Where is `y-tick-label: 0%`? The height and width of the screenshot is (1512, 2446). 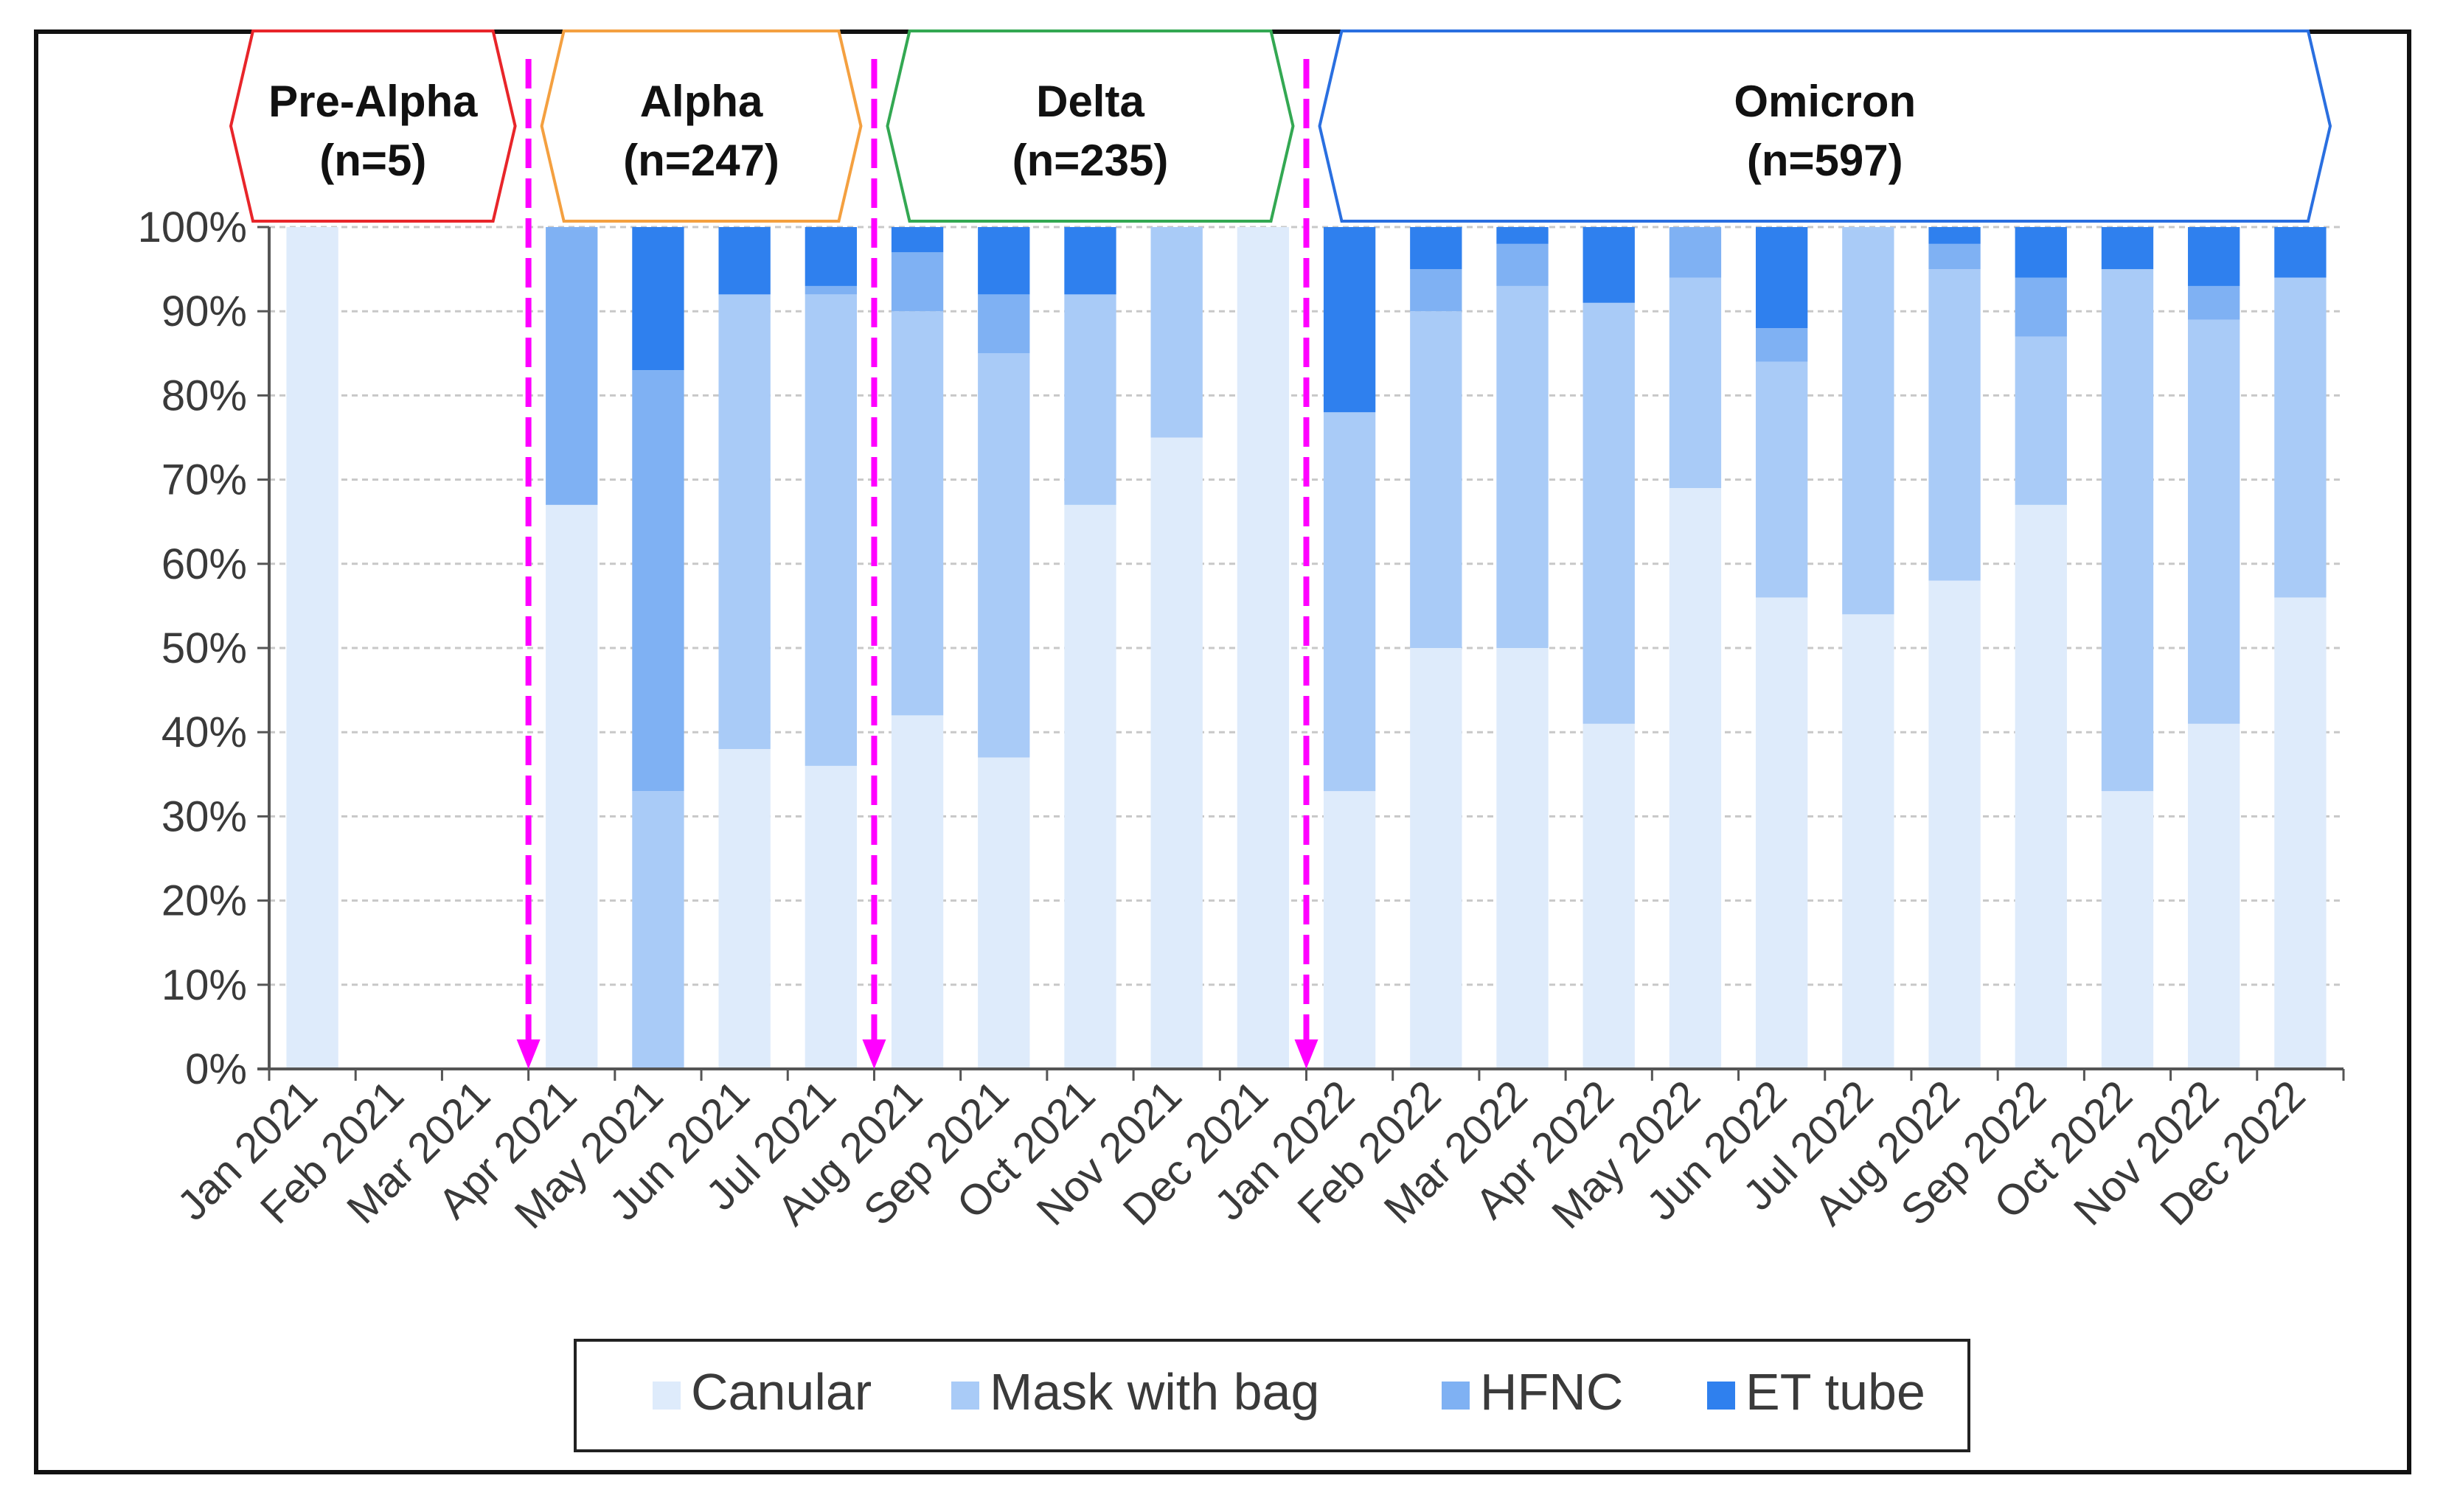 y-tick-label: 0% is located at coordinates (216, 1069).